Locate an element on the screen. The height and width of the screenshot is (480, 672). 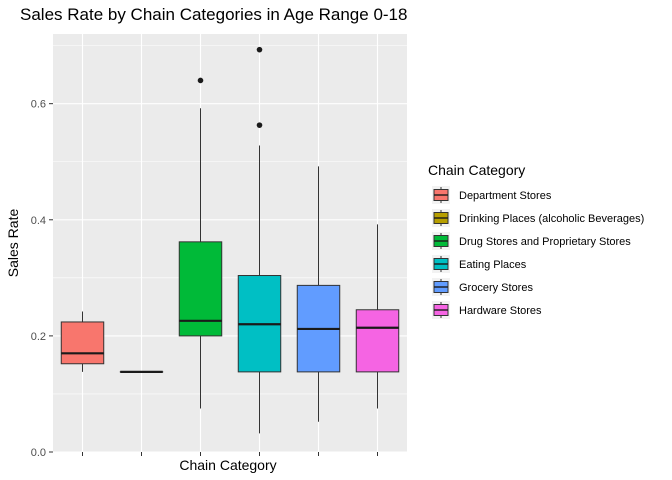
y-tick-label: 0.2 is located at coordinates (38, 337).